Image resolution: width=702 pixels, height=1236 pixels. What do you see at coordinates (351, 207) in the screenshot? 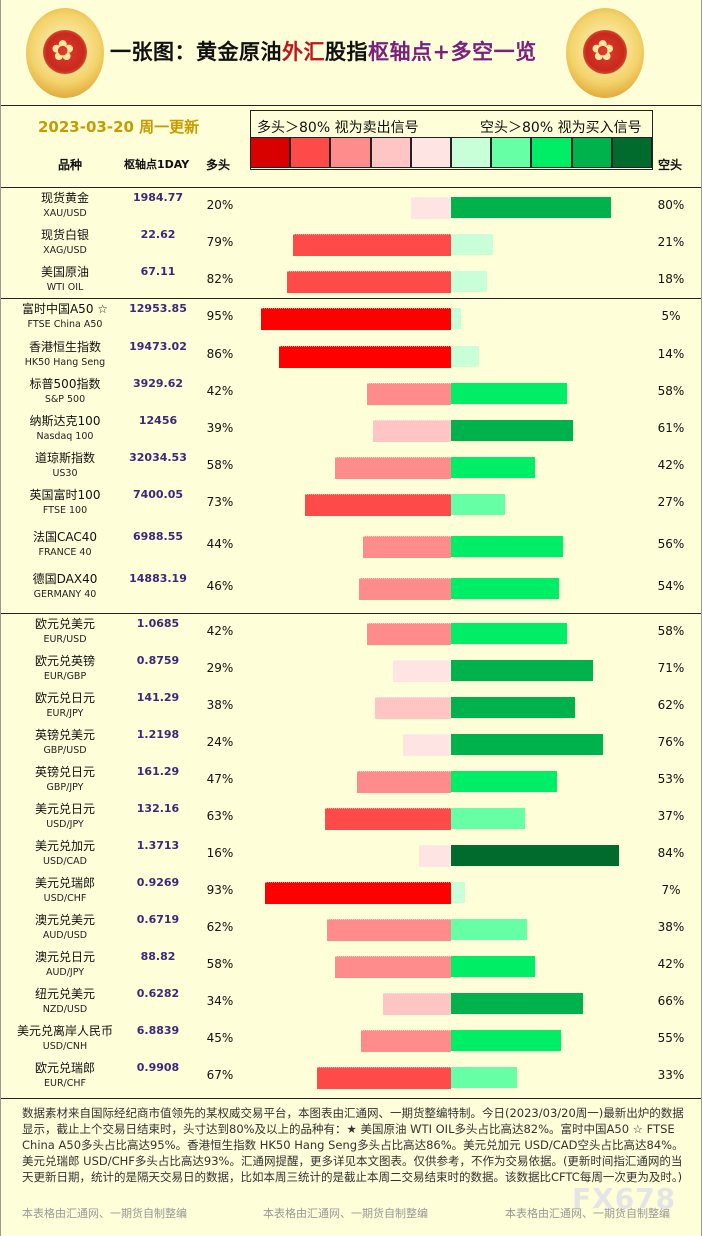
I see `table-row: 现货黄金 XAU/USD 1984.77 20% 80%` at bounding box center [351, 207].